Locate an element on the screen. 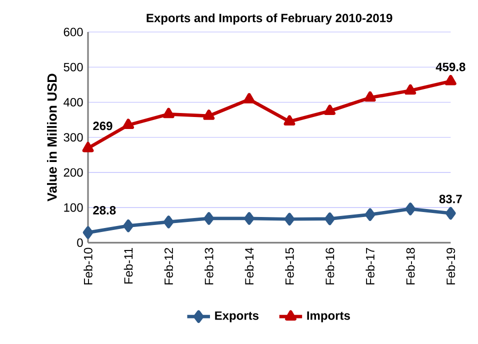  y-tick-label: 200 is located at coordinates (73, 172).